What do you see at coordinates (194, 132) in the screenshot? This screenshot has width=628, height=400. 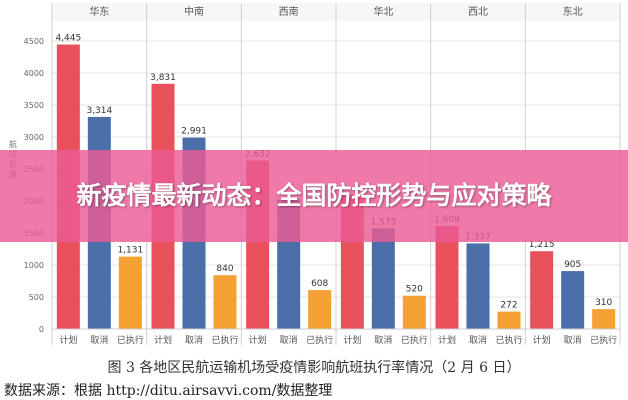 I see `bar-value-label: 2,991` at bounding box center [194, 132].